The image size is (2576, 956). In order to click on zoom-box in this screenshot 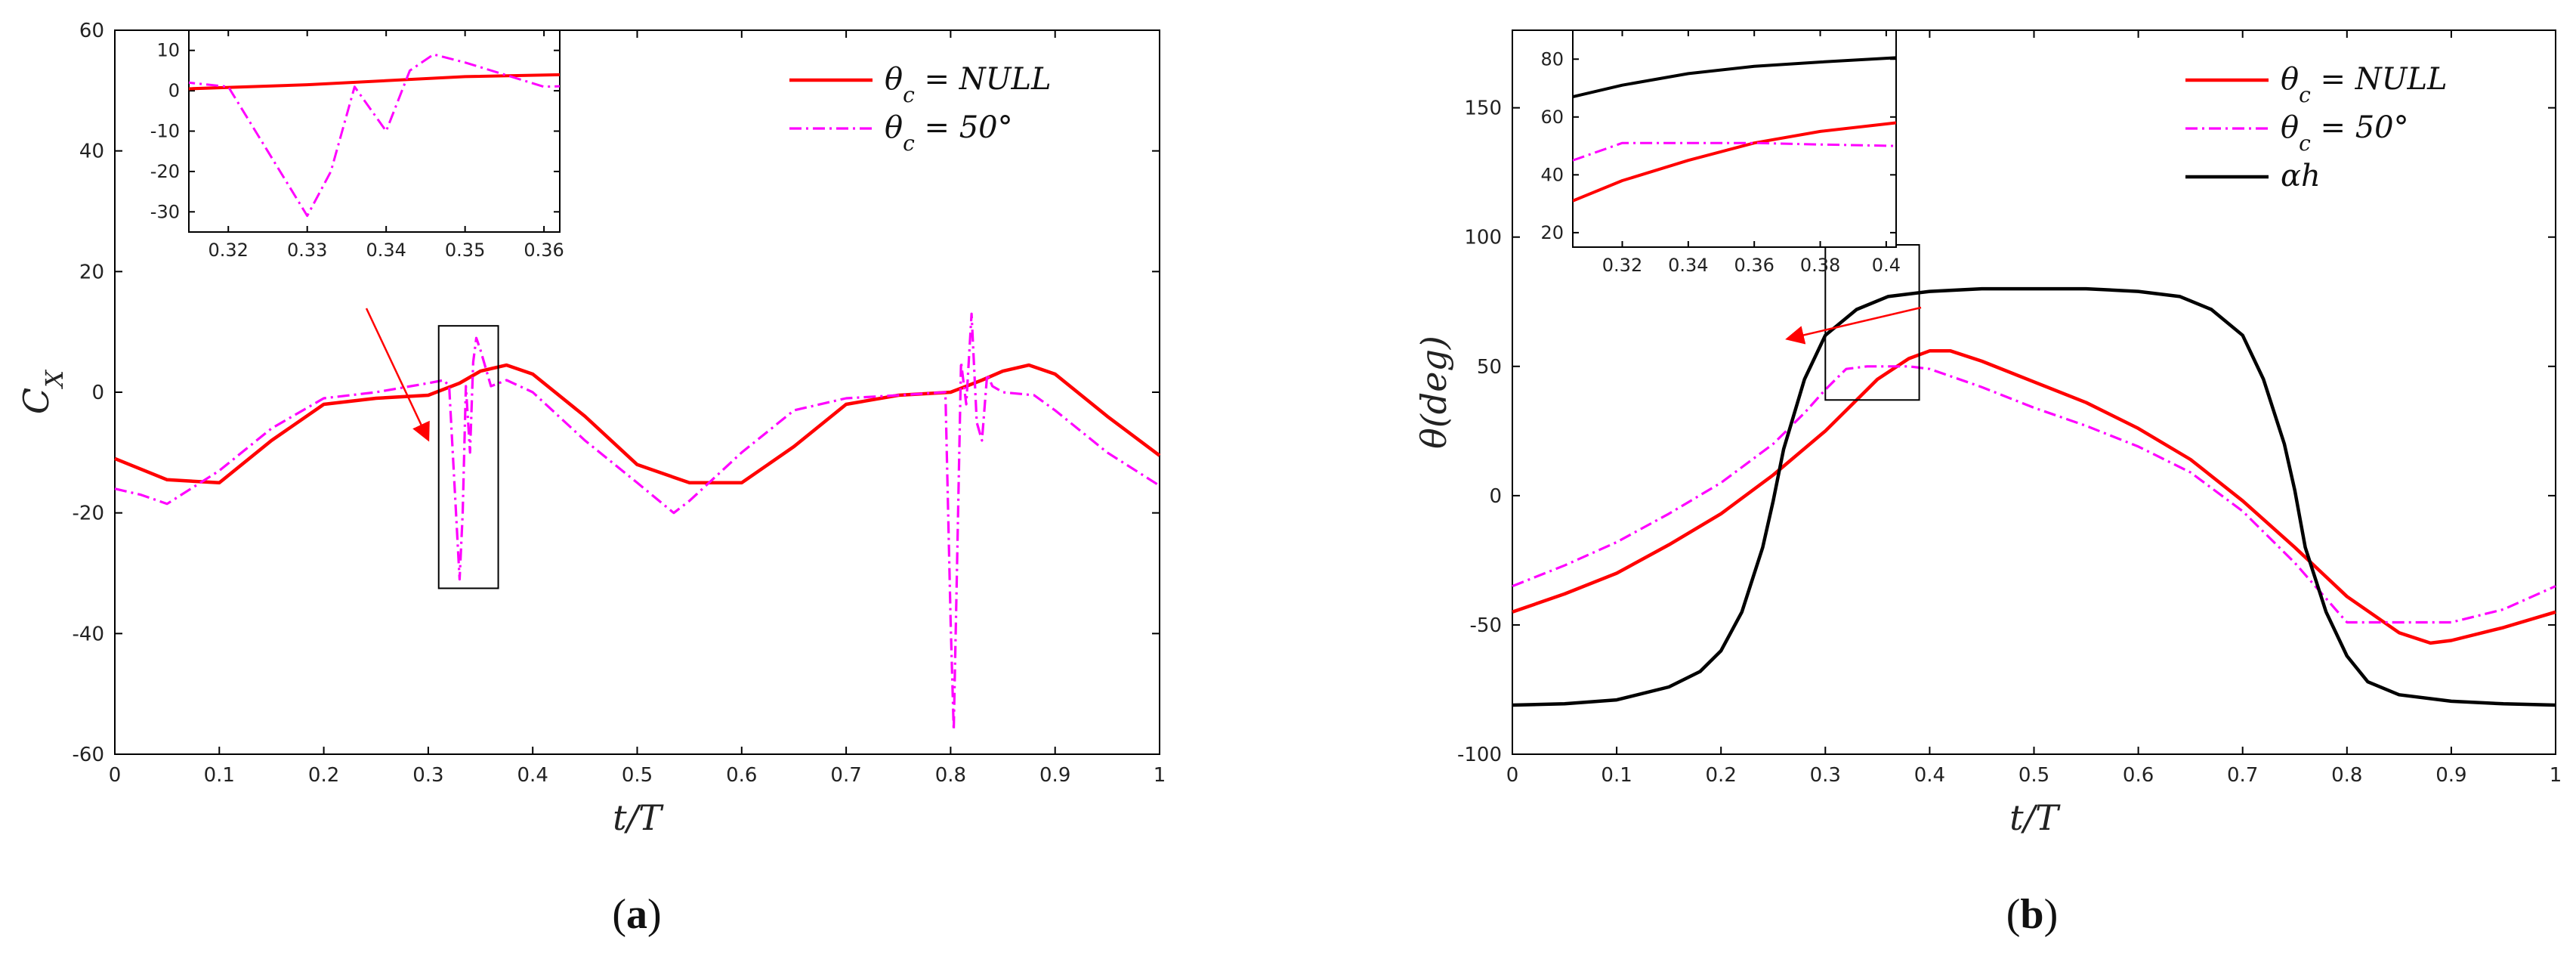, I will do `click(468, 457)`.